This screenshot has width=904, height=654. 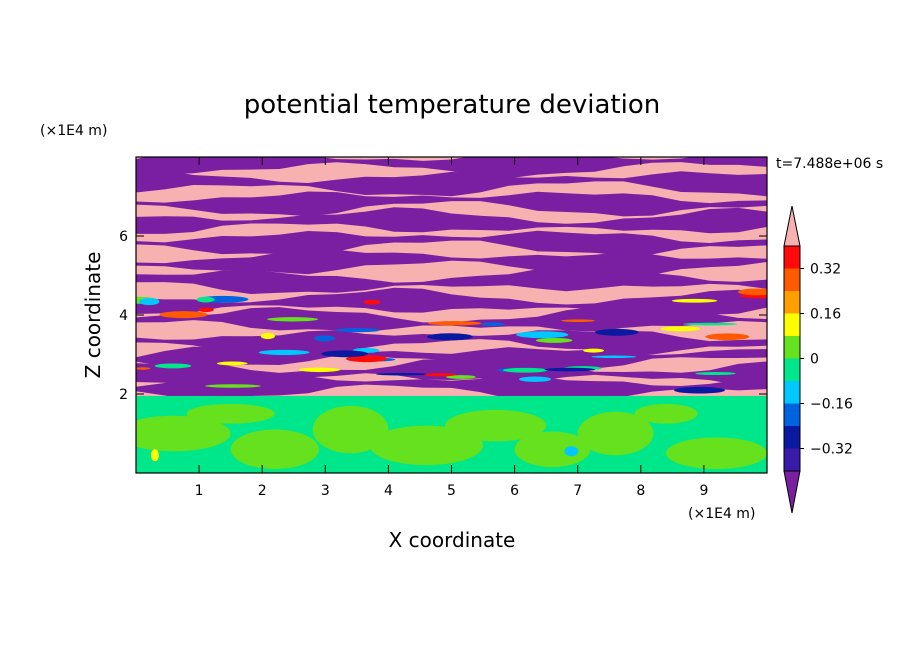 What do you see at coordinates (825, 315) in the screenshot?
I see `colorbar-tick-label: 0.16` at bounding box center [825, 315].